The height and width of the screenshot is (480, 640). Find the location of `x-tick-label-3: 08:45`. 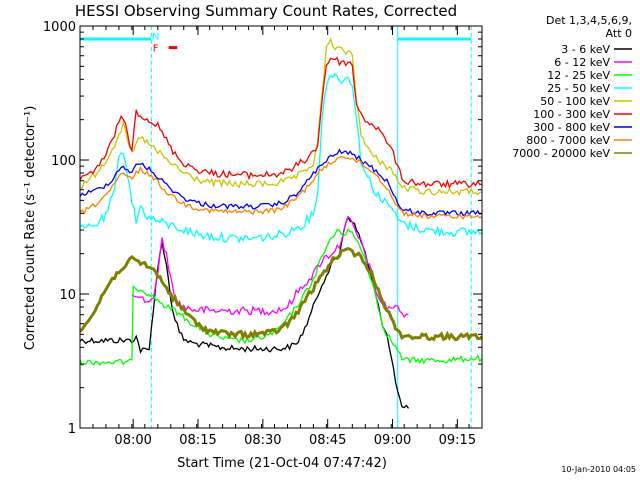

x-tick-label-3: 08:45 is located at coordinates (327, 440).